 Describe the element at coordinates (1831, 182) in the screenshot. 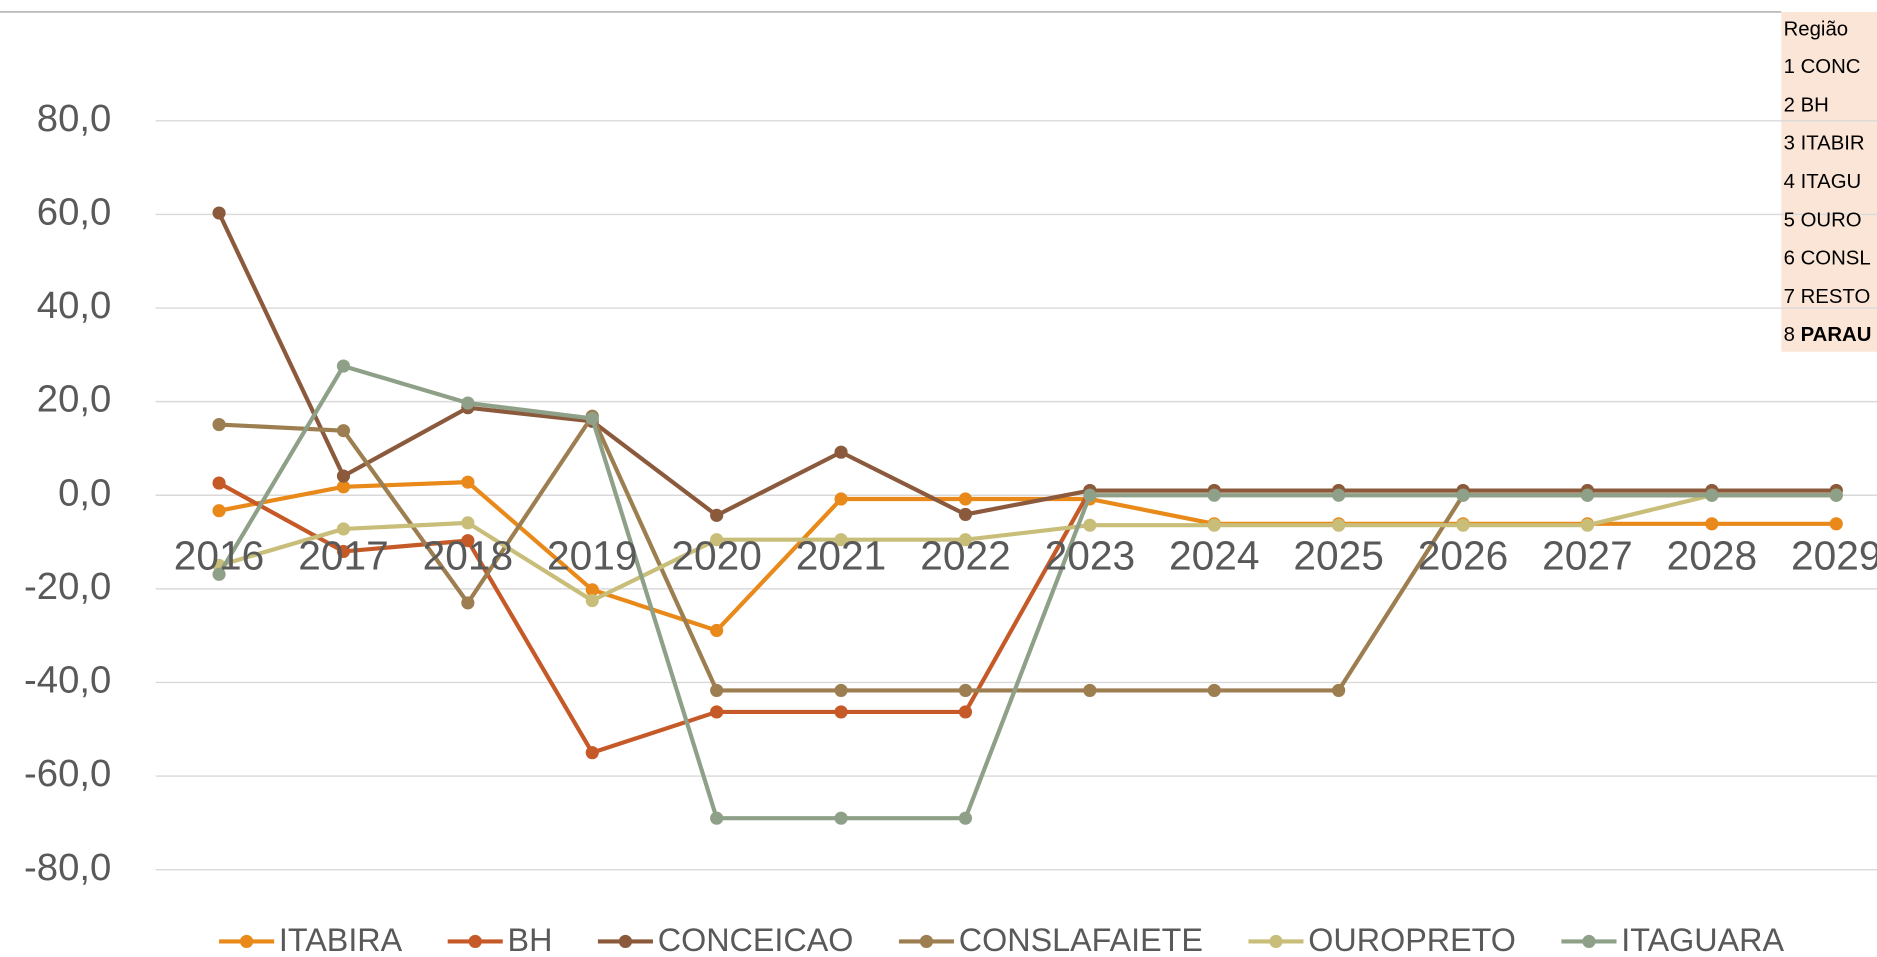

I see `row-name: ITAGU` at that location.